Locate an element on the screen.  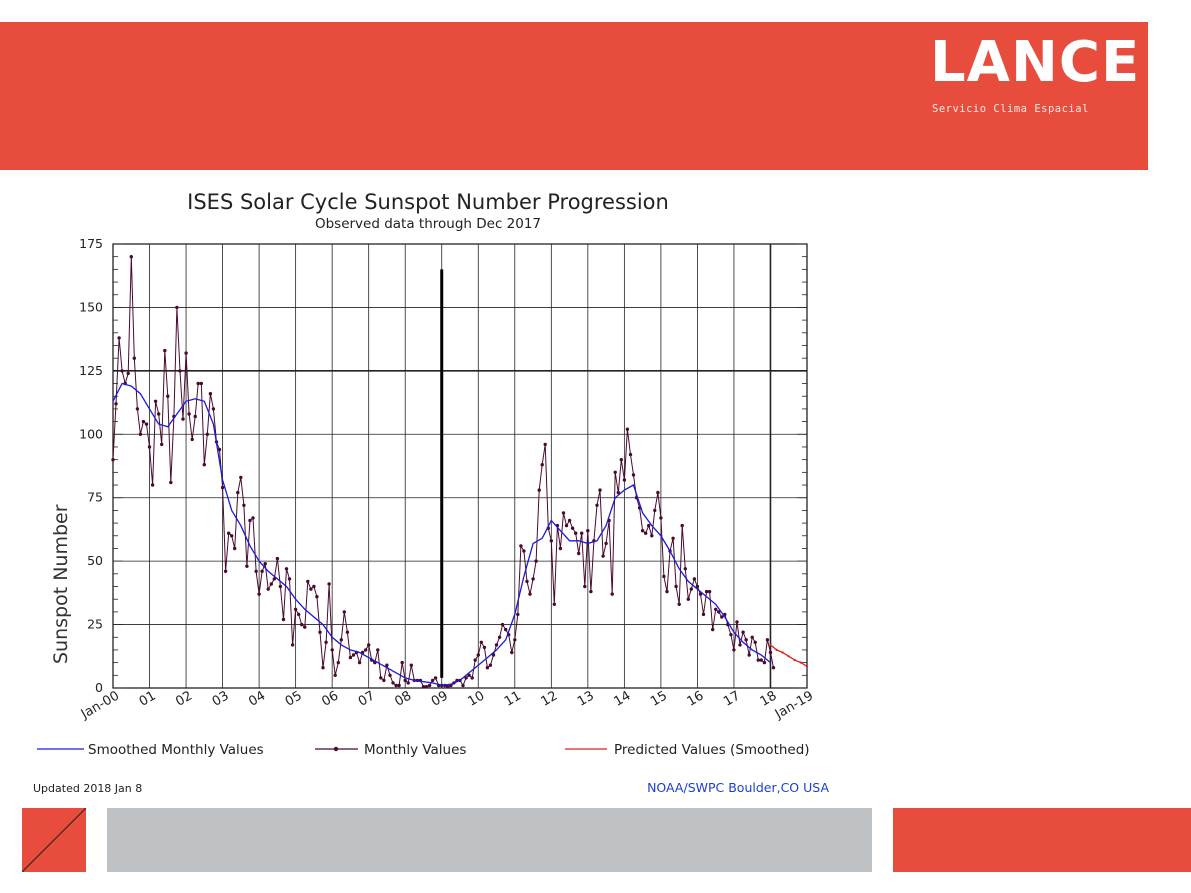
logo-text: LANCE is located at coordinates (1035, 62).